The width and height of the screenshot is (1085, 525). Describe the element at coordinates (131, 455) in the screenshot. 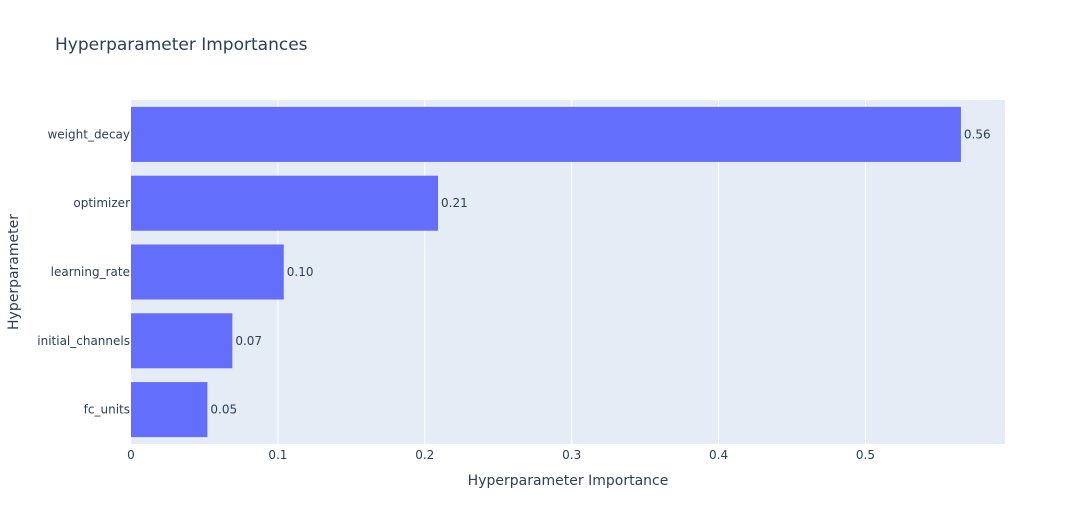

I see `x-tick-label: 0` at that location.